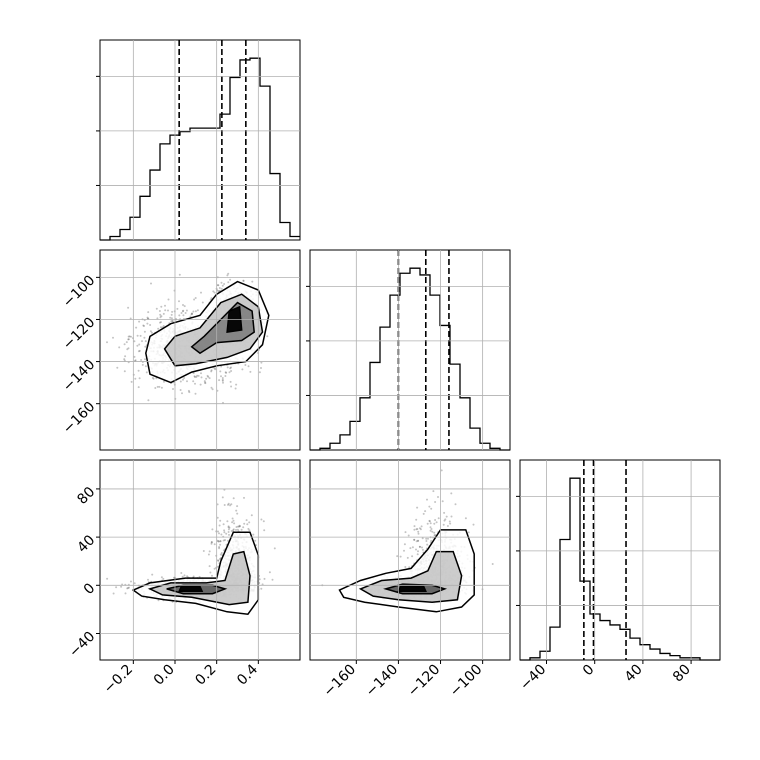 This screenshot has height=760, width=760. What do you see at coordinates (79, 291) in the screenshot?
I see `y-axis-row2-label-0: −100` at bounding box center [79, 291].